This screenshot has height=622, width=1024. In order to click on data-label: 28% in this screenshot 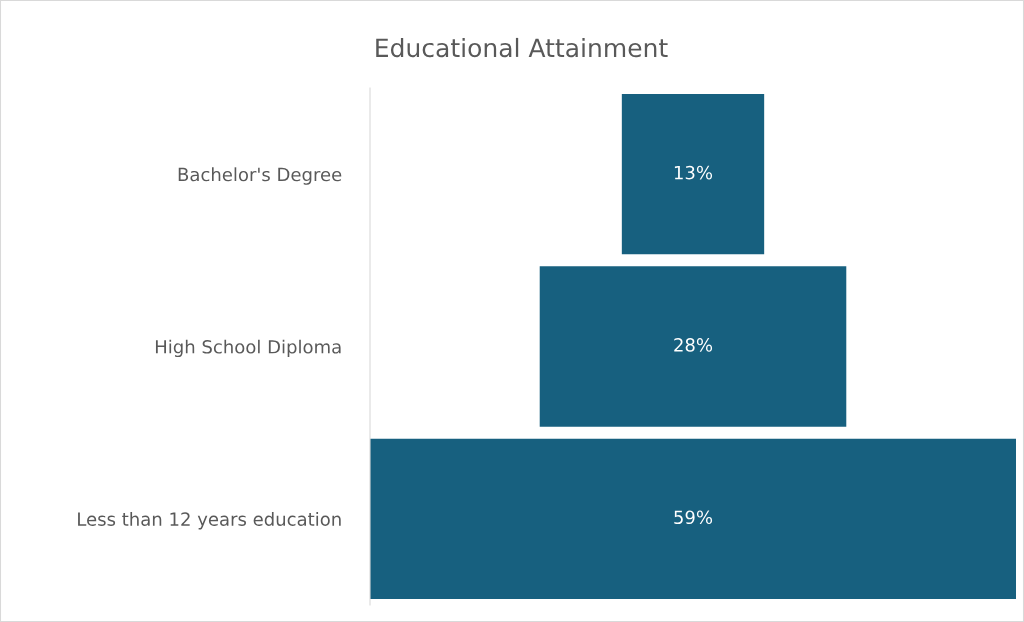, I will do `click(693, 345)`.